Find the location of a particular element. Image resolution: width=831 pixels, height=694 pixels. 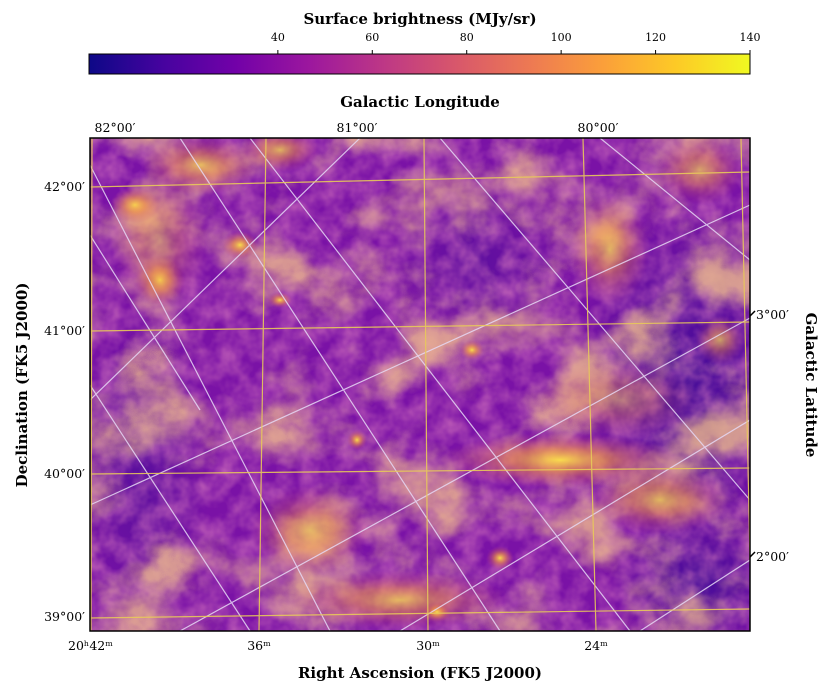

x-axis-title: Right Ascension (FK5 J2000) is located at coordinates (420, 673).